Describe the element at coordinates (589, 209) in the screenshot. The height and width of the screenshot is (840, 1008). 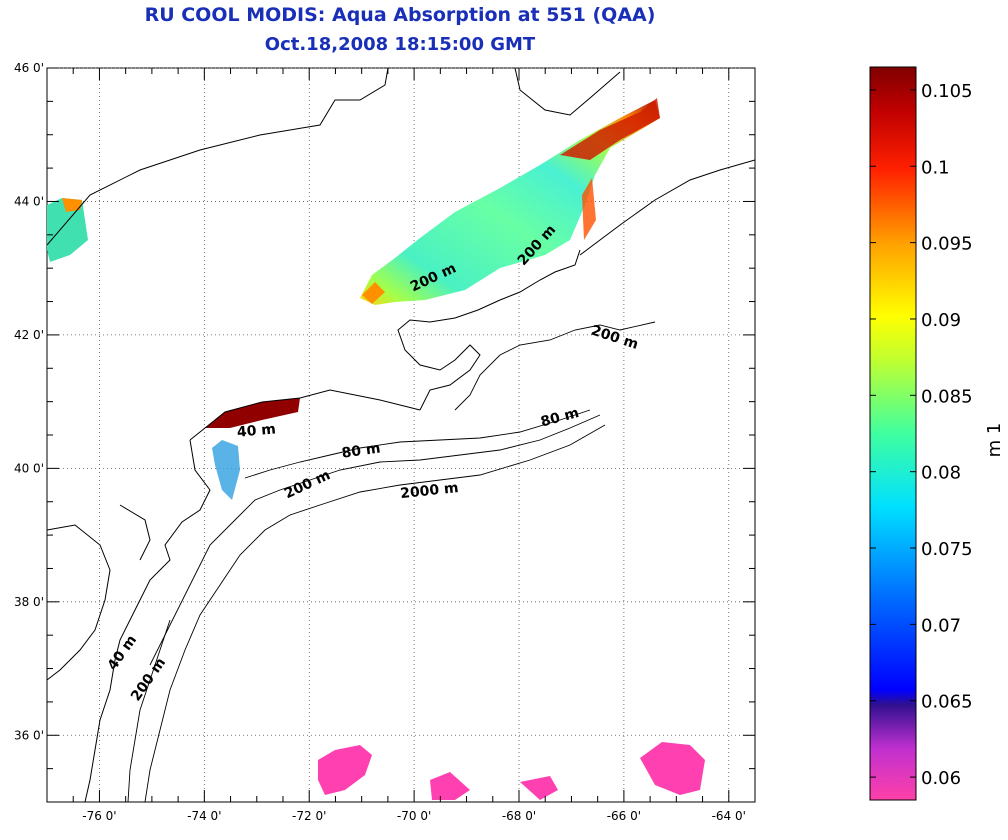
I see `high-absorption-edge` at that location.